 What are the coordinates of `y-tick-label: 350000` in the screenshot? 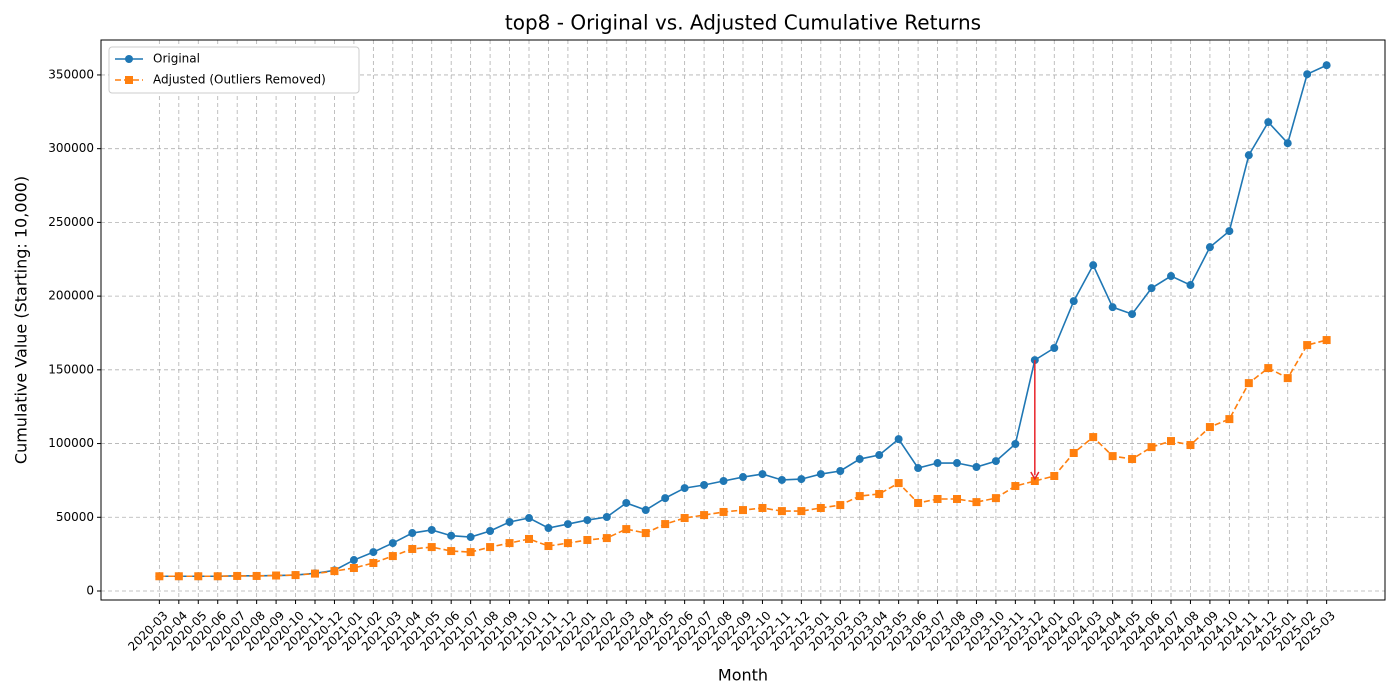 It's located at (71, 74).